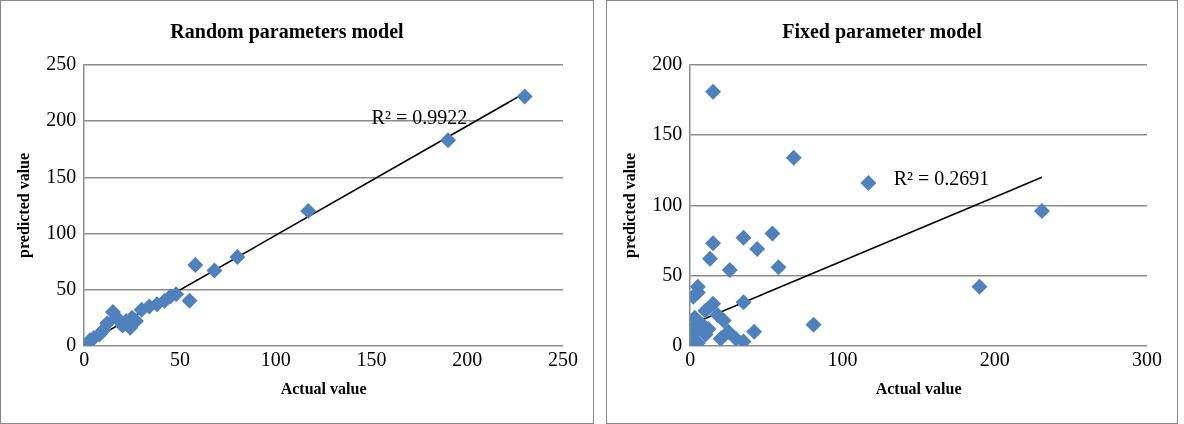  Describe the element at coordinates (882, 32) in the screenshot. I see `chart-title: Fixed parameter model` at that location.